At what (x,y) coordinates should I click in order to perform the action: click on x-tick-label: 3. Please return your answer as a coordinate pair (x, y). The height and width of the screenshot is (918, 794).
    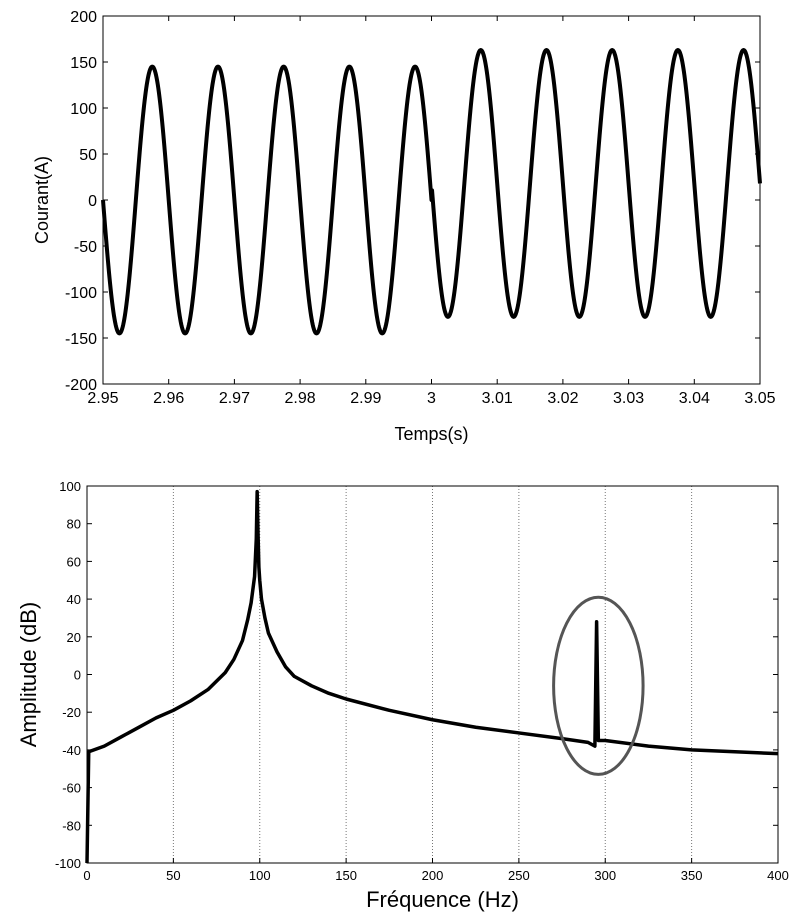
    Looking at the image, I should click on (431, 398).